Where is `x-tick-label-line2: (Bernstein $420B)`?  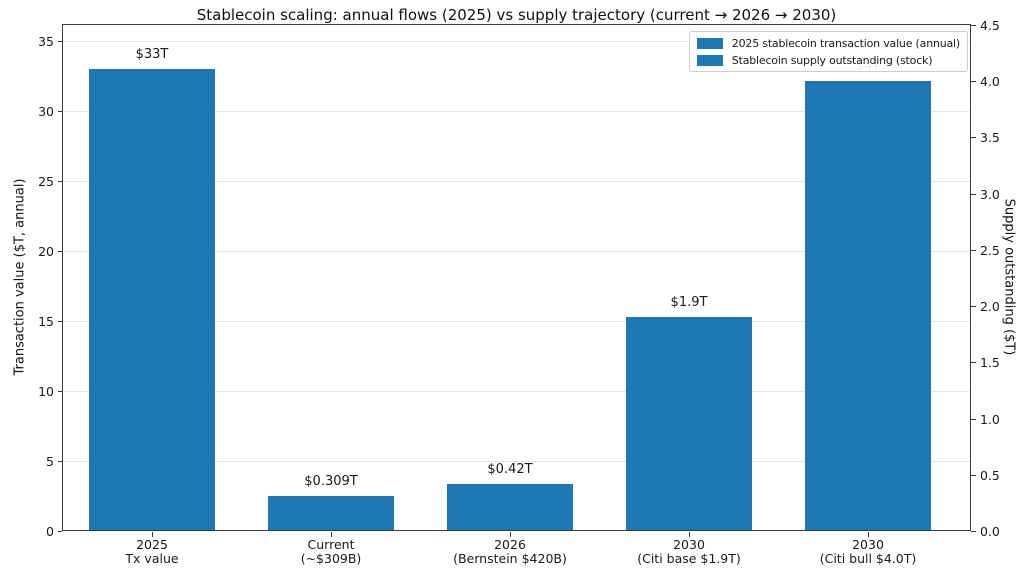
x-tick-label-line2: (Bernstein $420B) is located at coordinates (510, 558).